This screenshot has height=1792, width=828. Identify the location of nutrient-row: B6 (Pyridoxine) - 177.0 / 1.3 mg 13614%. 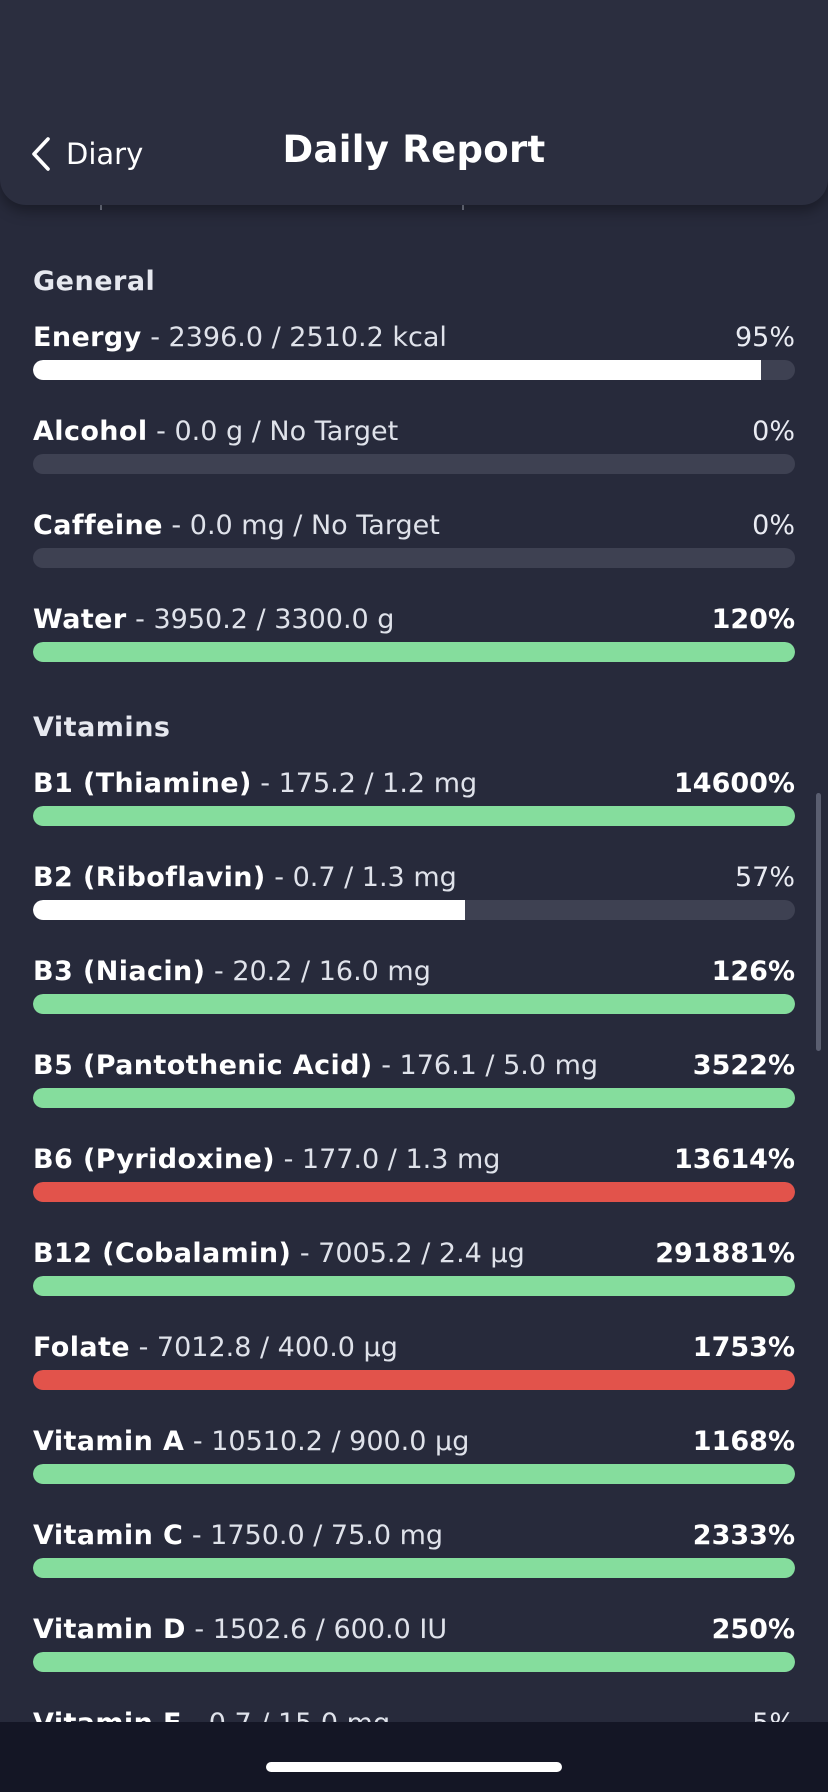
(414, 1175).